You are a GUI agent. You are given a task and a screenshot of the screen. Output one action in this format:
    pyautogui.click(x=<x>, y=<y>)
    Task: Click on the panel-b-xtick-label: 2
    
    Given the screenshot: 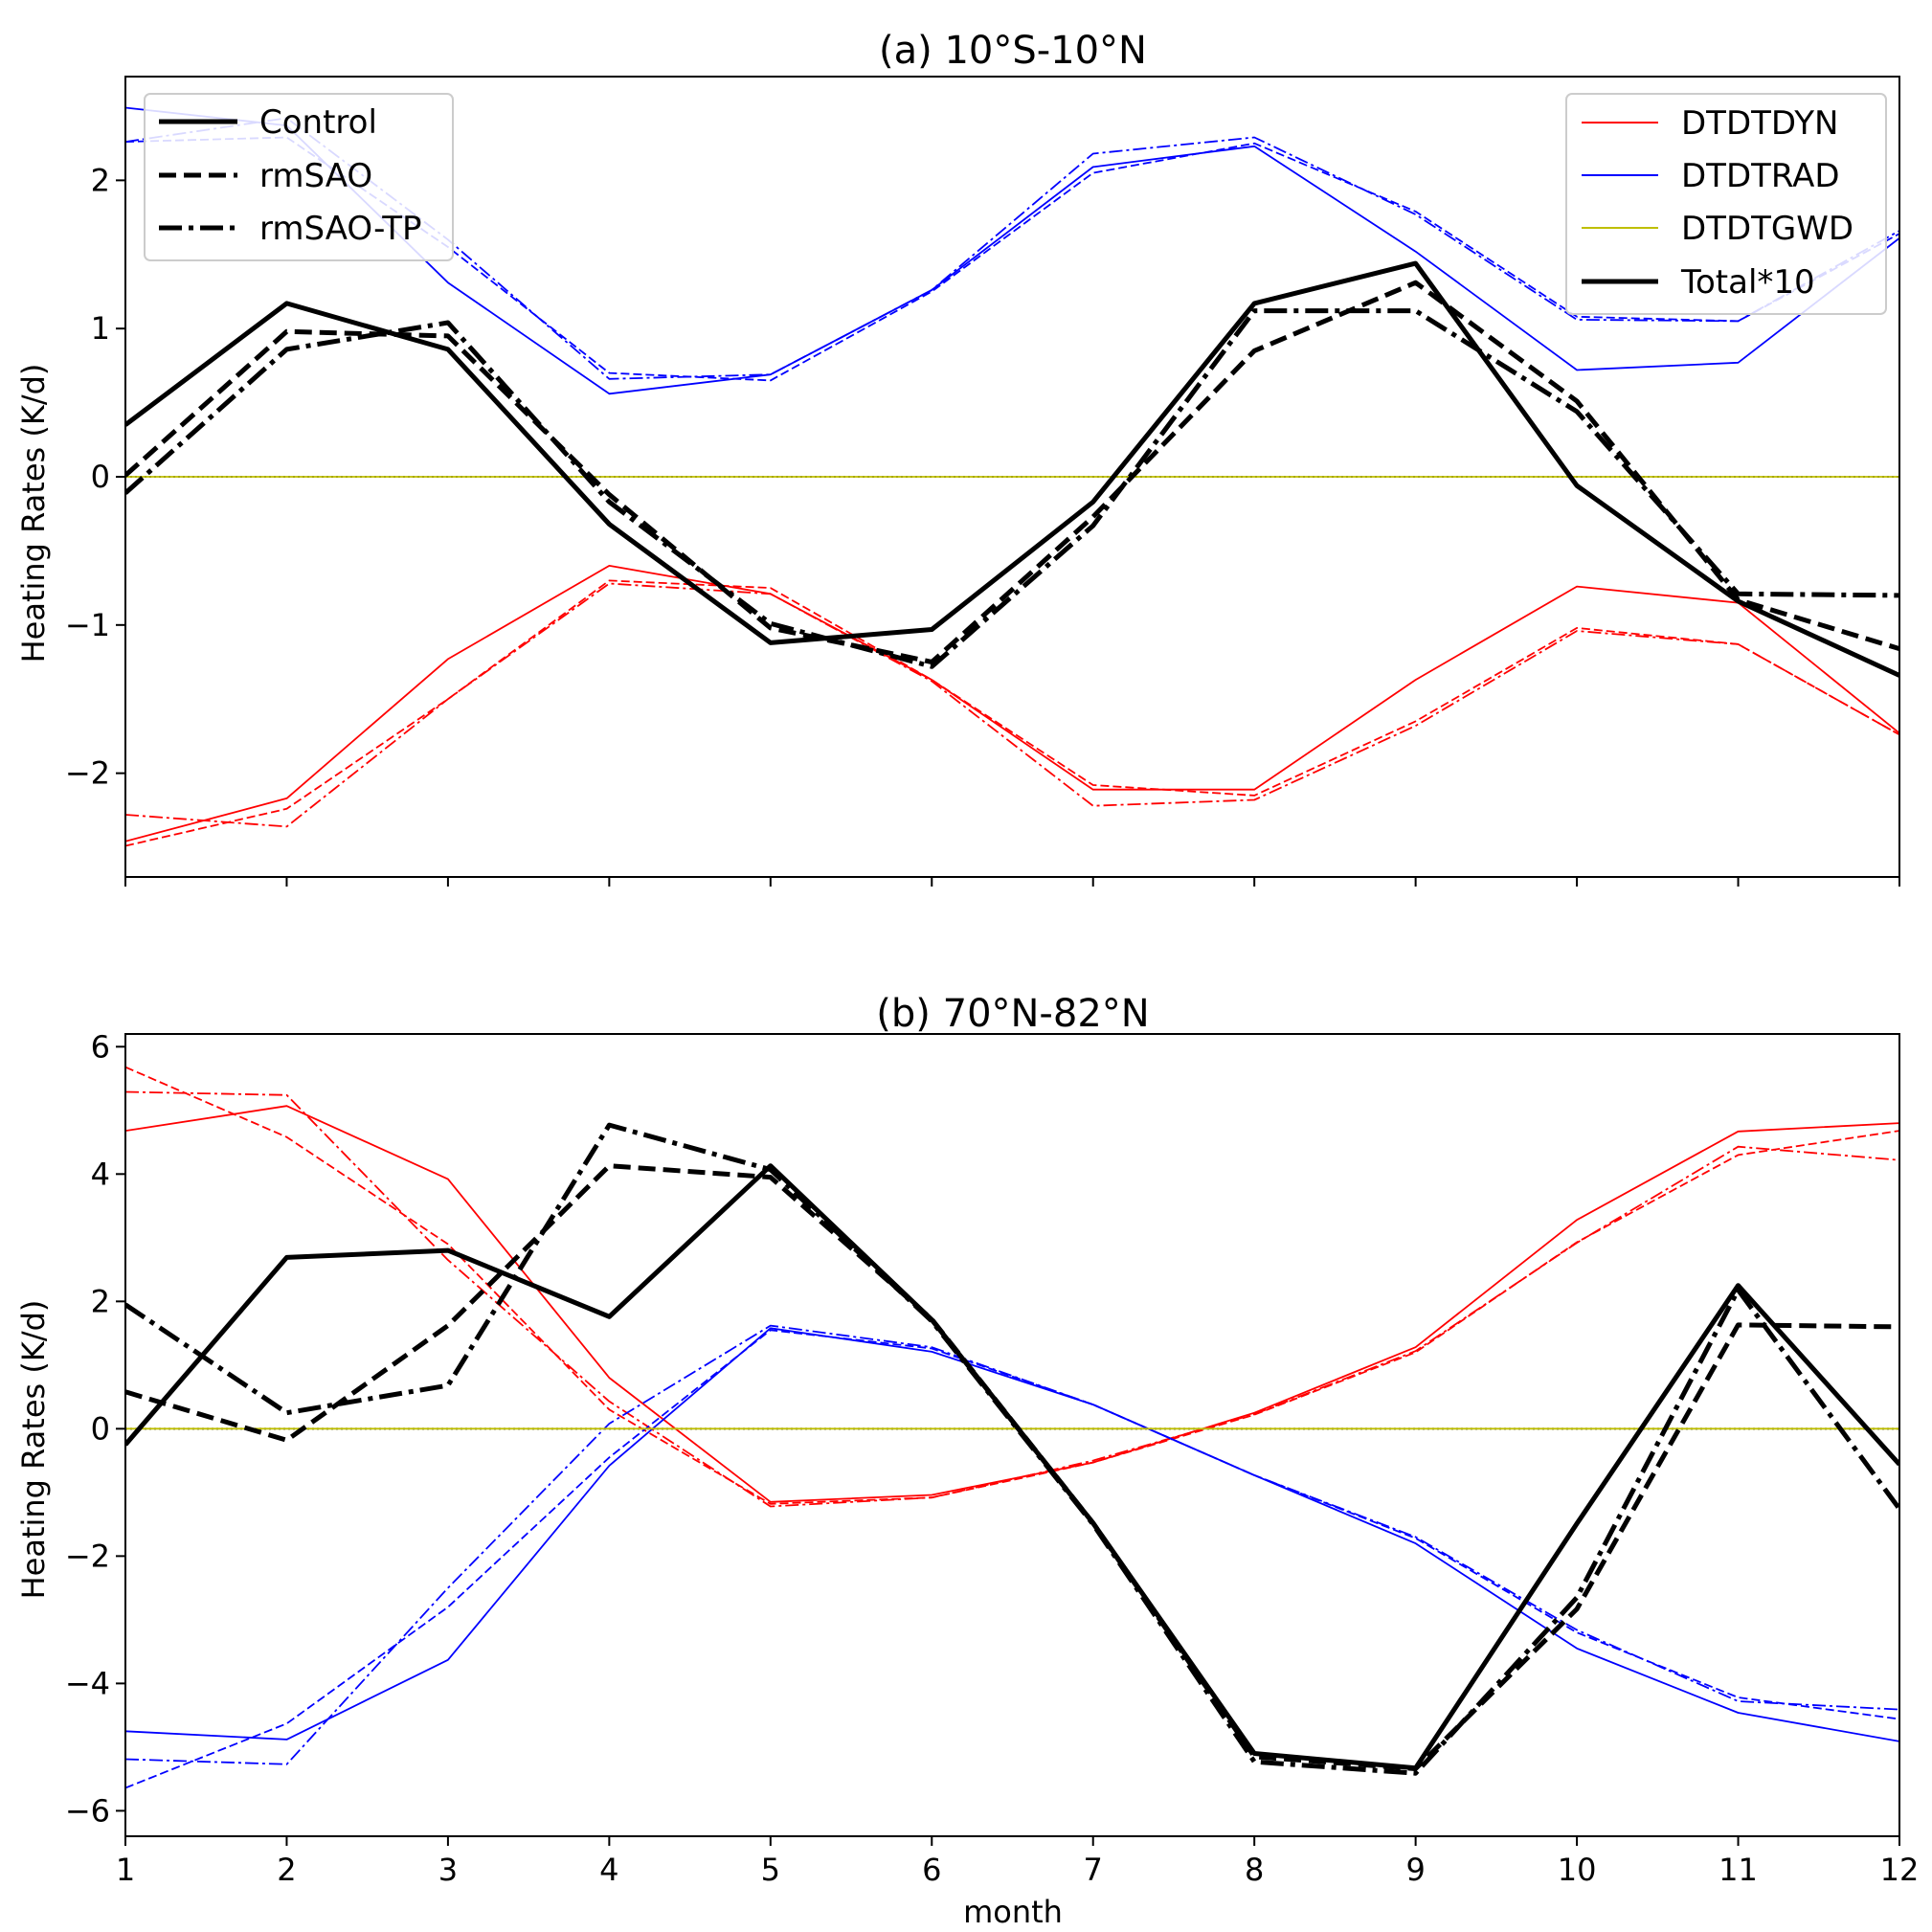 What is the action you would take?
    pyautogui.click(x=287, y=1870)
    